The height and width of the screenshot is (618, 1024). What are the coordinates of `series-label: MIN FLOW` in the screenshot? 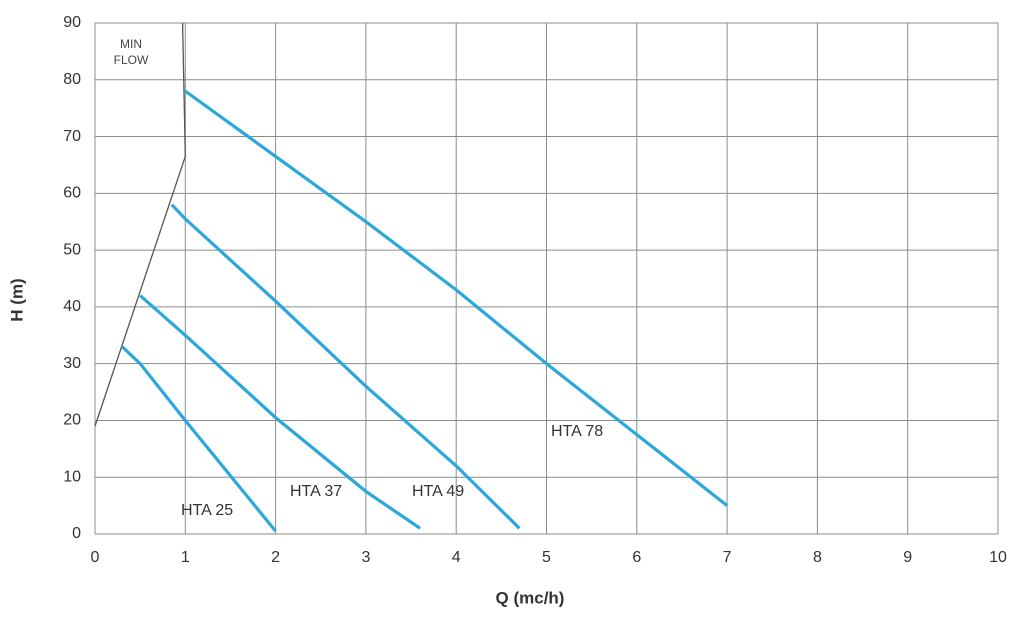 It's located at (131, 52).